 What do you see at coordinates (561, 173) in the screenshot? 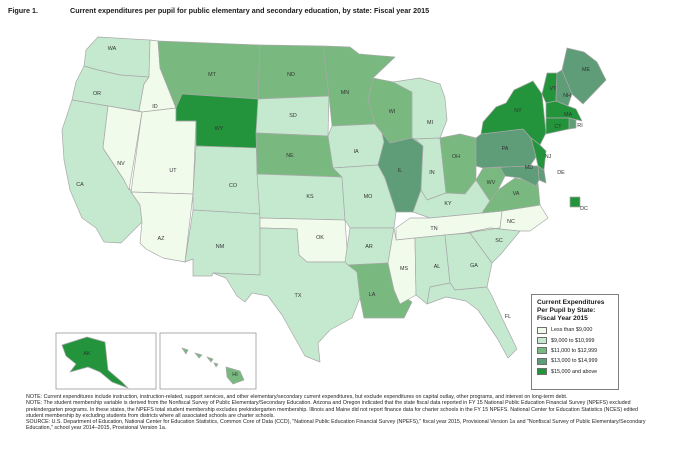
I see `state-label-de: DE` at bounding box center [561, 173].